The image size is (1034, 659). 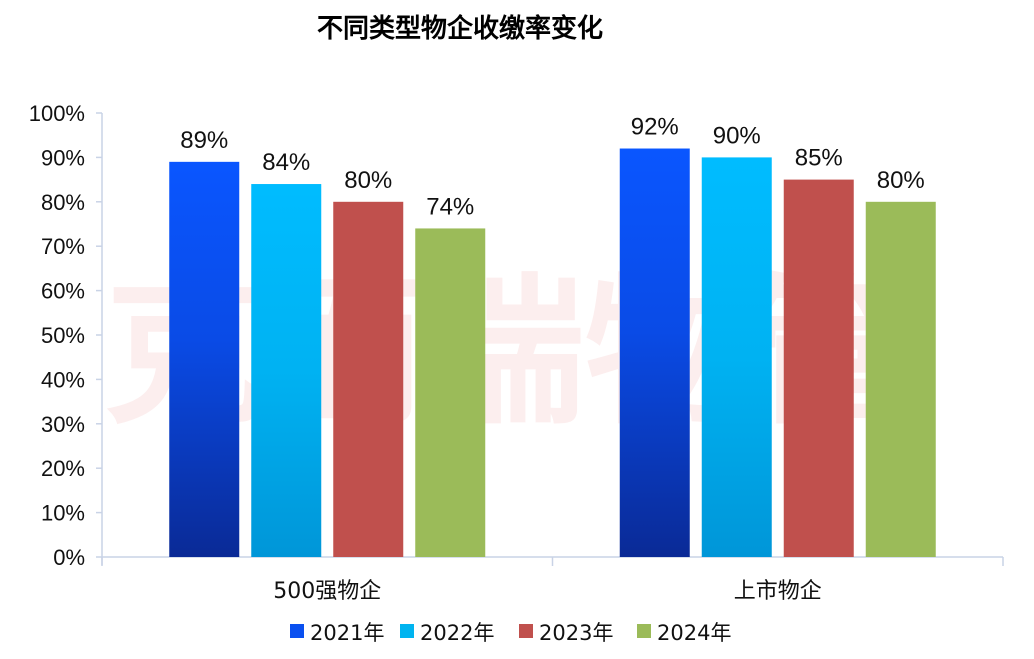 What do you see at coordinates (204, 359) in the screenshot?
I see `bar-2021年-500强物企` at bounding box center [204, 359].